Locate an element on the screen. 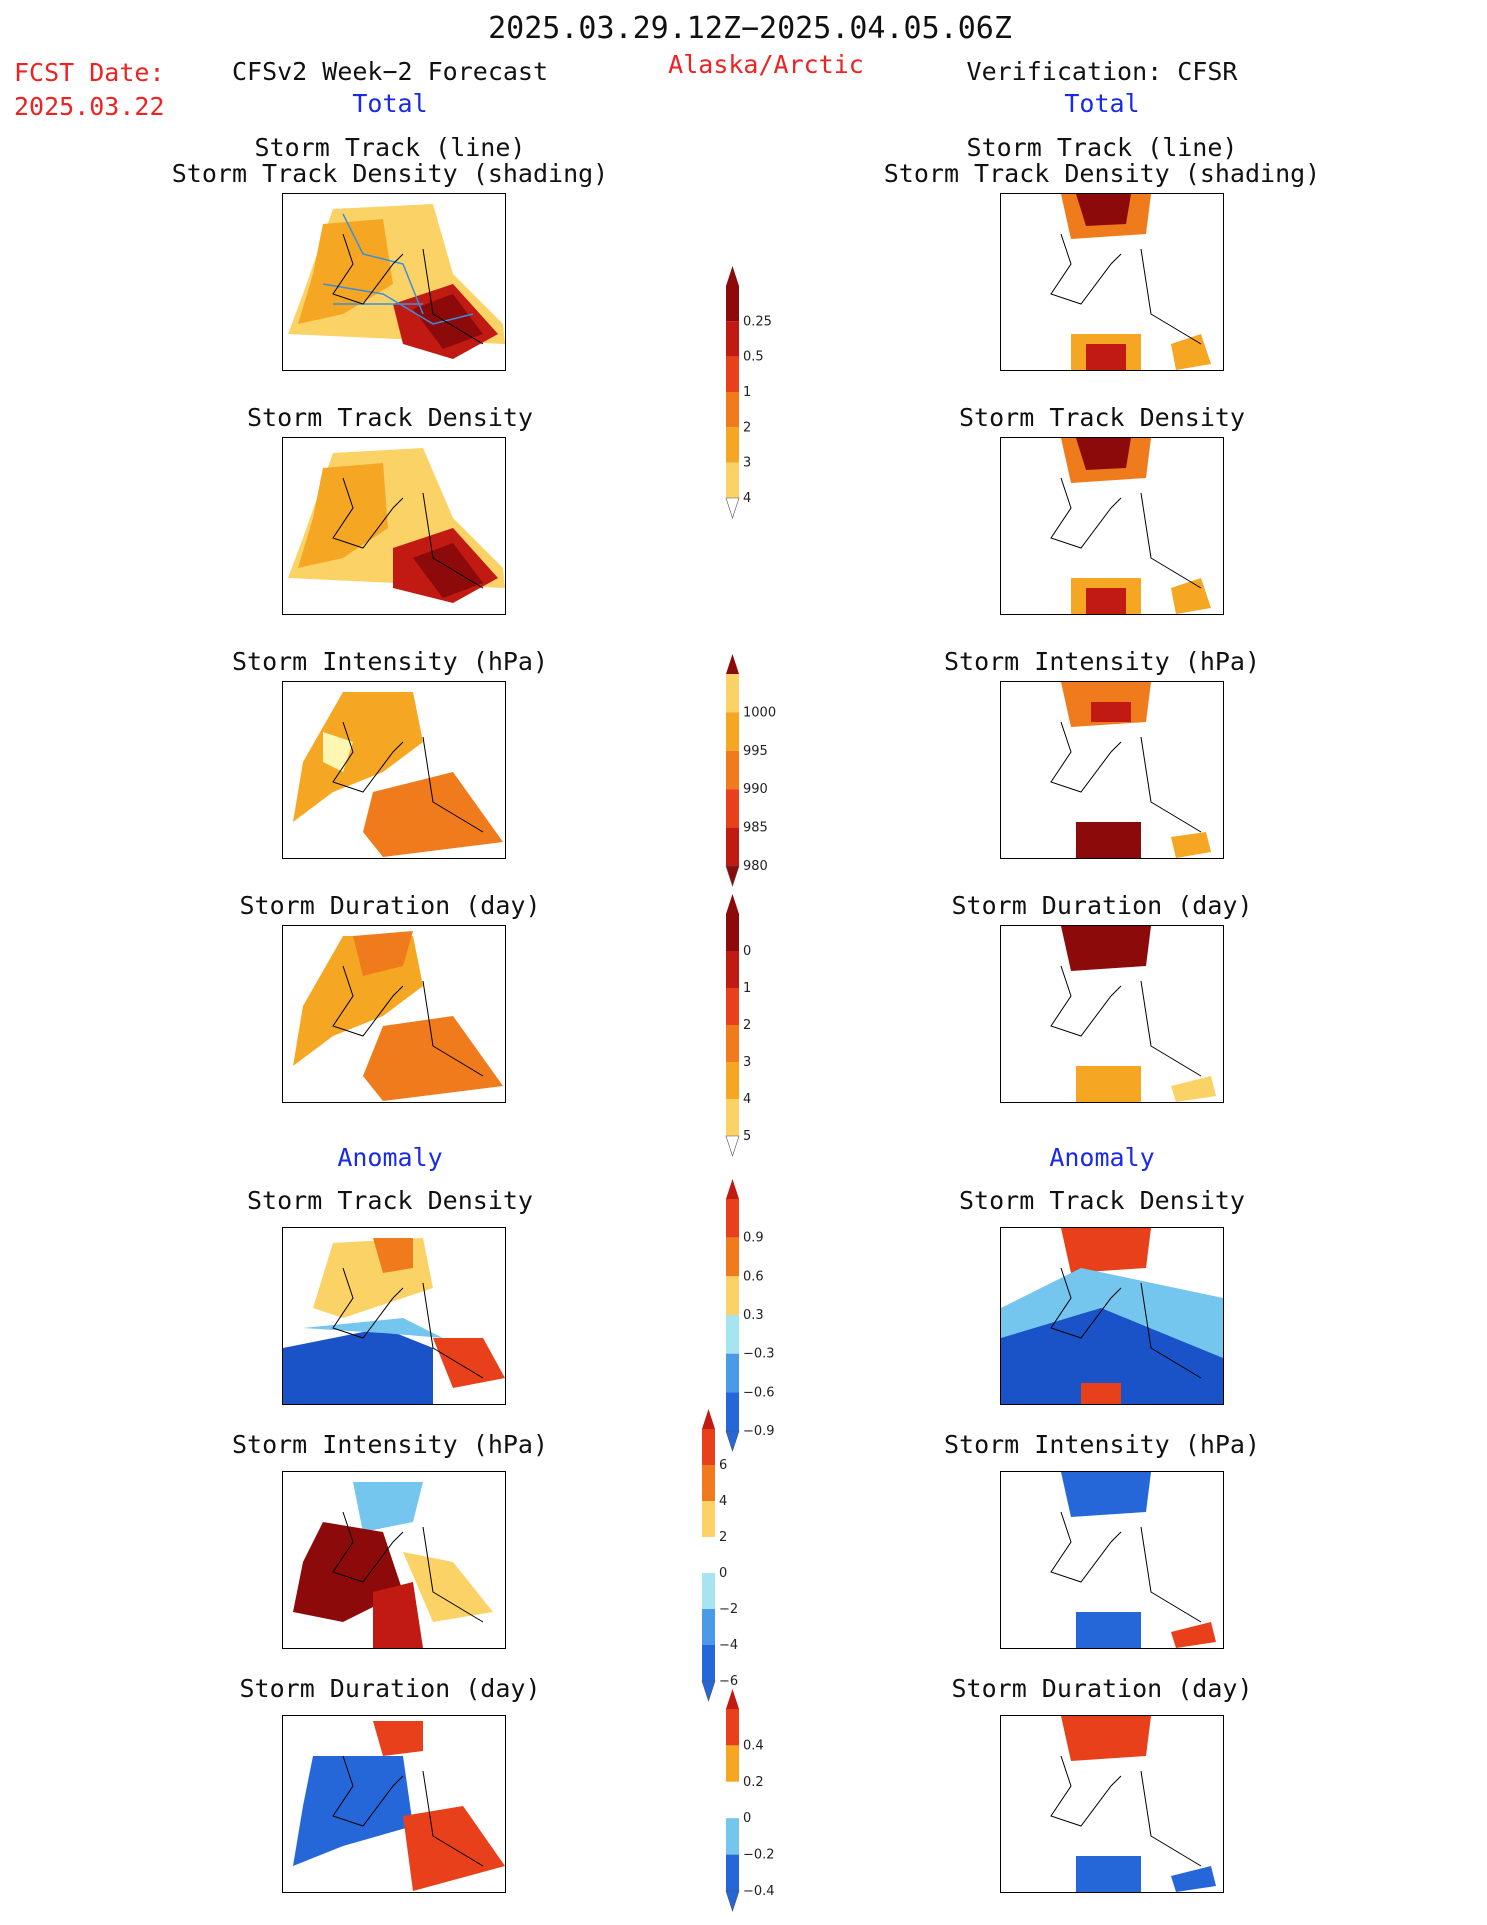 This screenshot has height=1925, width=1487. map-fcst-intensity-anom is located at coordinates (394, 1560).